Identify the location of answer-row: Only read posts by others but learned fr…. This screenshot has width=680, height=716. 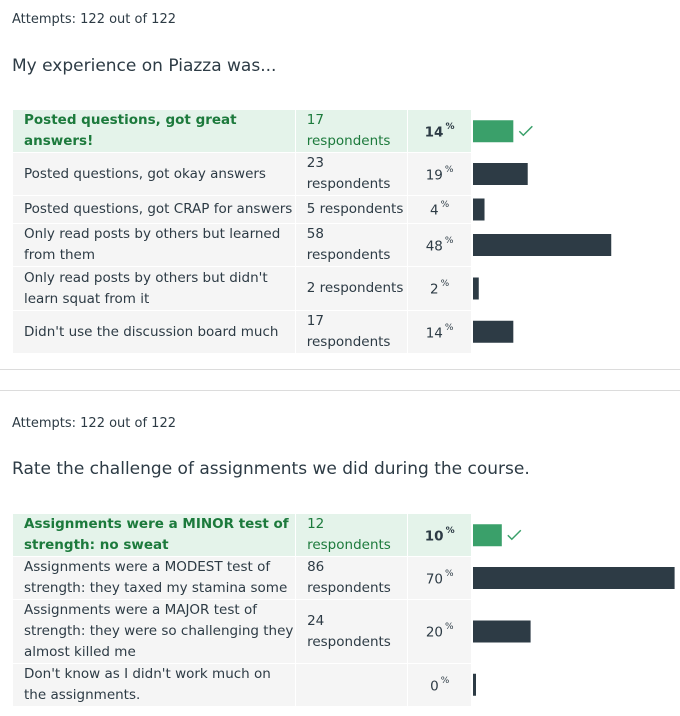
(242, 245).